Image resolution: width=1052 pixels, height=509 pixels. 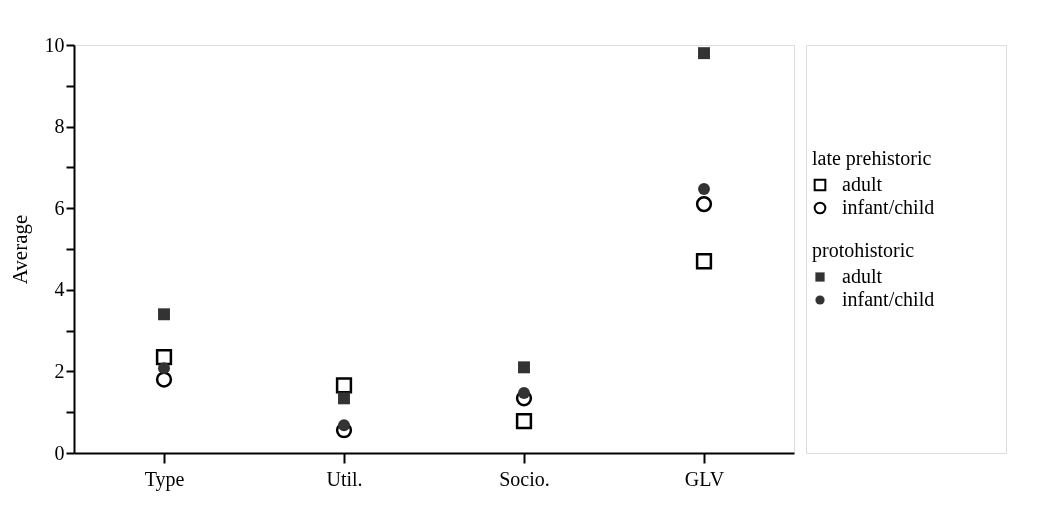 I want to click on y-tick-label: 4, so click(x=59, y=289).